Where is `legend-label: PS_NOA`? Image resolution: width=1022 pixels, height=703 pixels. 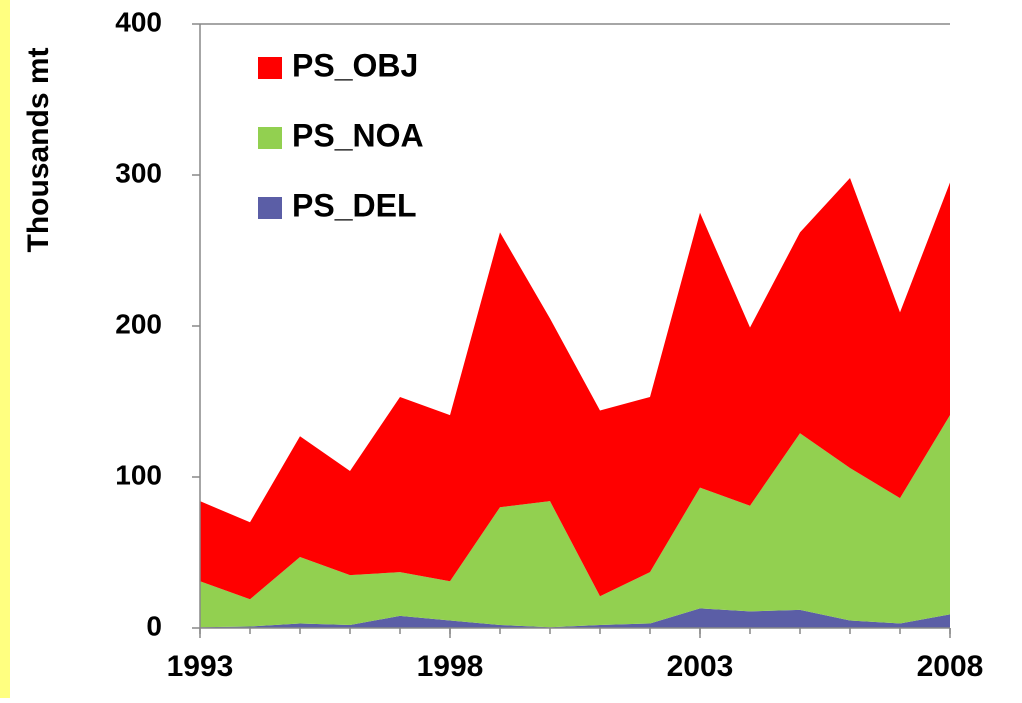 legend-label: PS_NOA is located at coordinates (358, 135).